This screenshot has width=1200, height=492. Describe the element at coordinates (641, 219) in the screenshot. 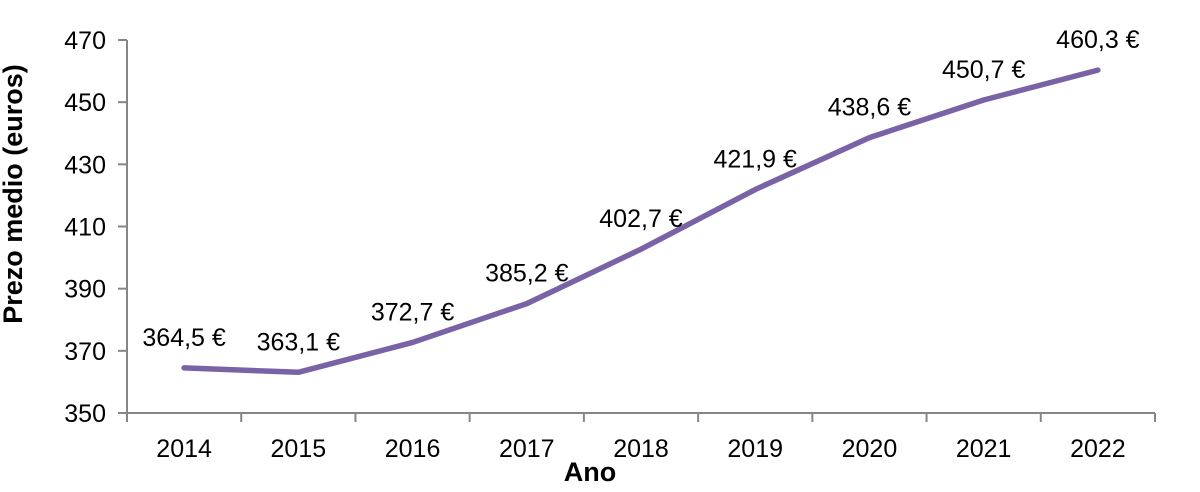

I see `data-point-label: 402,7 €` at that location.